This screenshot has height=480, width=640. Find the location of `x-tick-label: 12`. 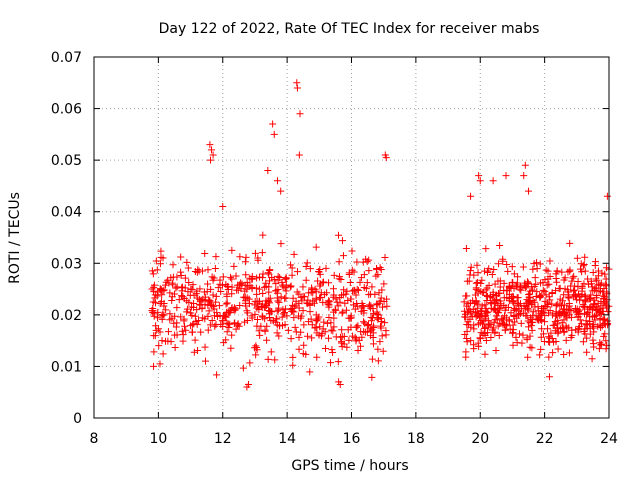

x-tick-label: 12 is located at coordinates (223, 439).